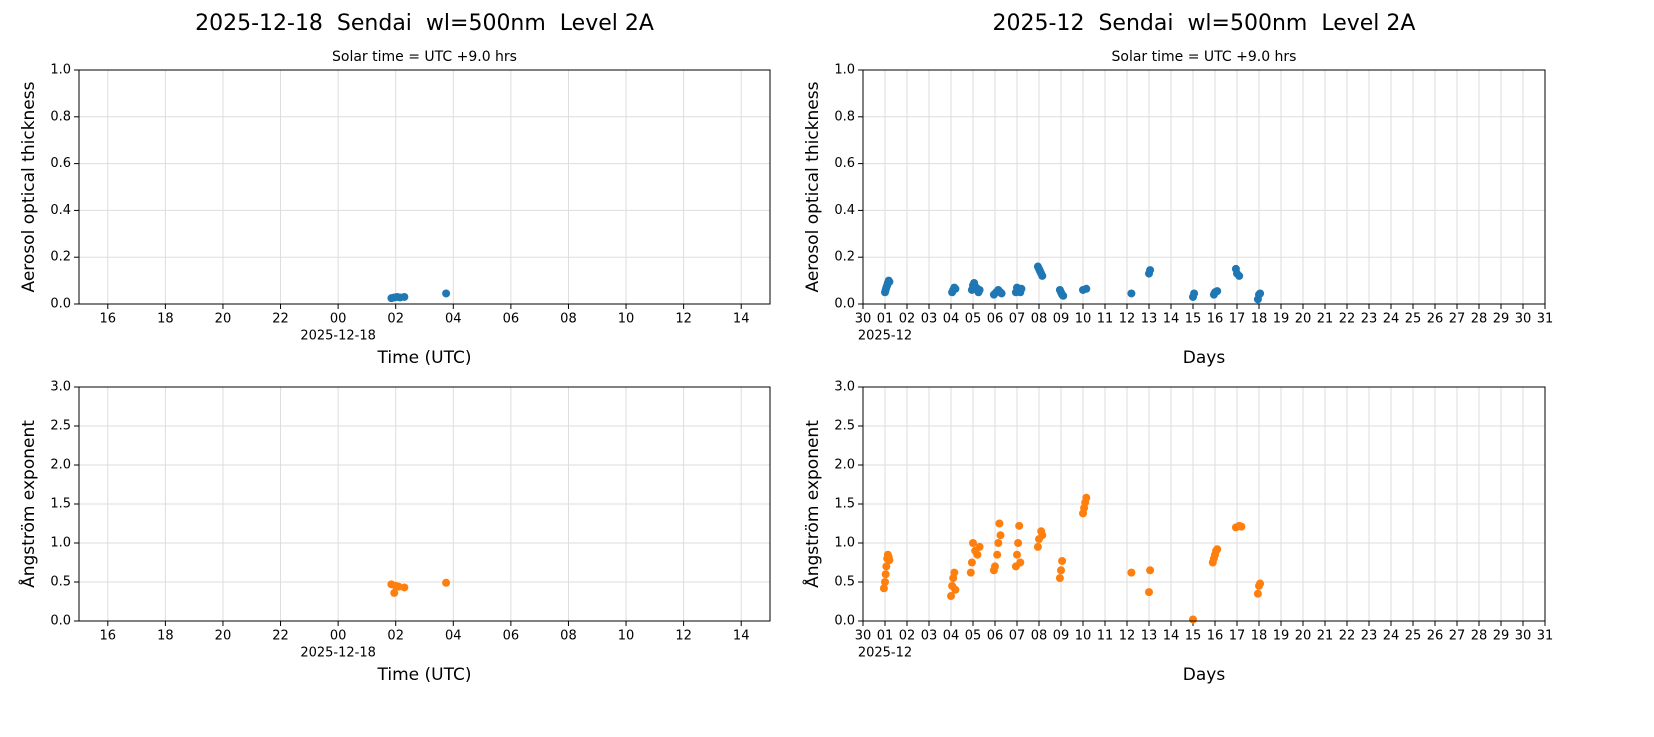  I want to click on y-tick-label: 0.4, so click(60, 210).